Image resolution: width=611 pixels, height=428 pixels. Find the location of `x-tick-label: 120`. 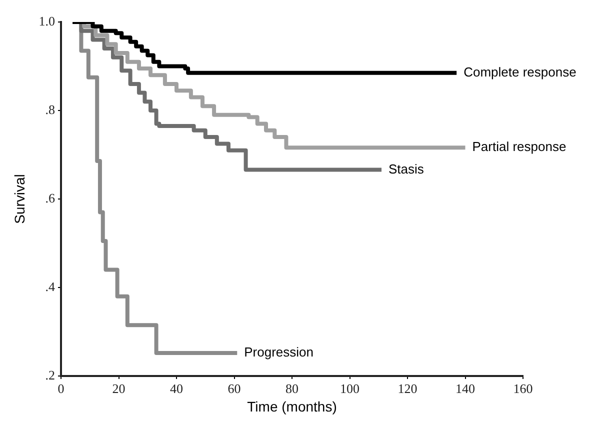

x-tick-label: 120 is located at coordinates (408, 388).